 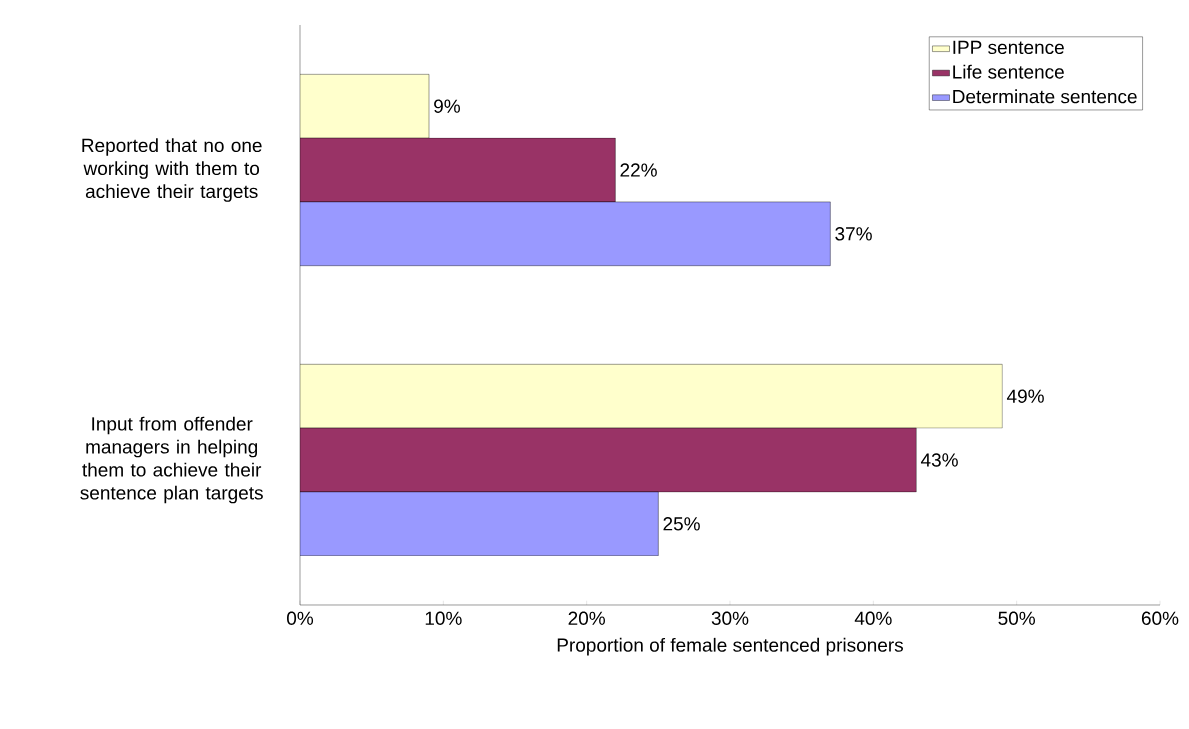 What do you see at coordinates (873, 618) in the screenshot?
I see `x-tick-label: 40%` at bounding box center [873, 618].